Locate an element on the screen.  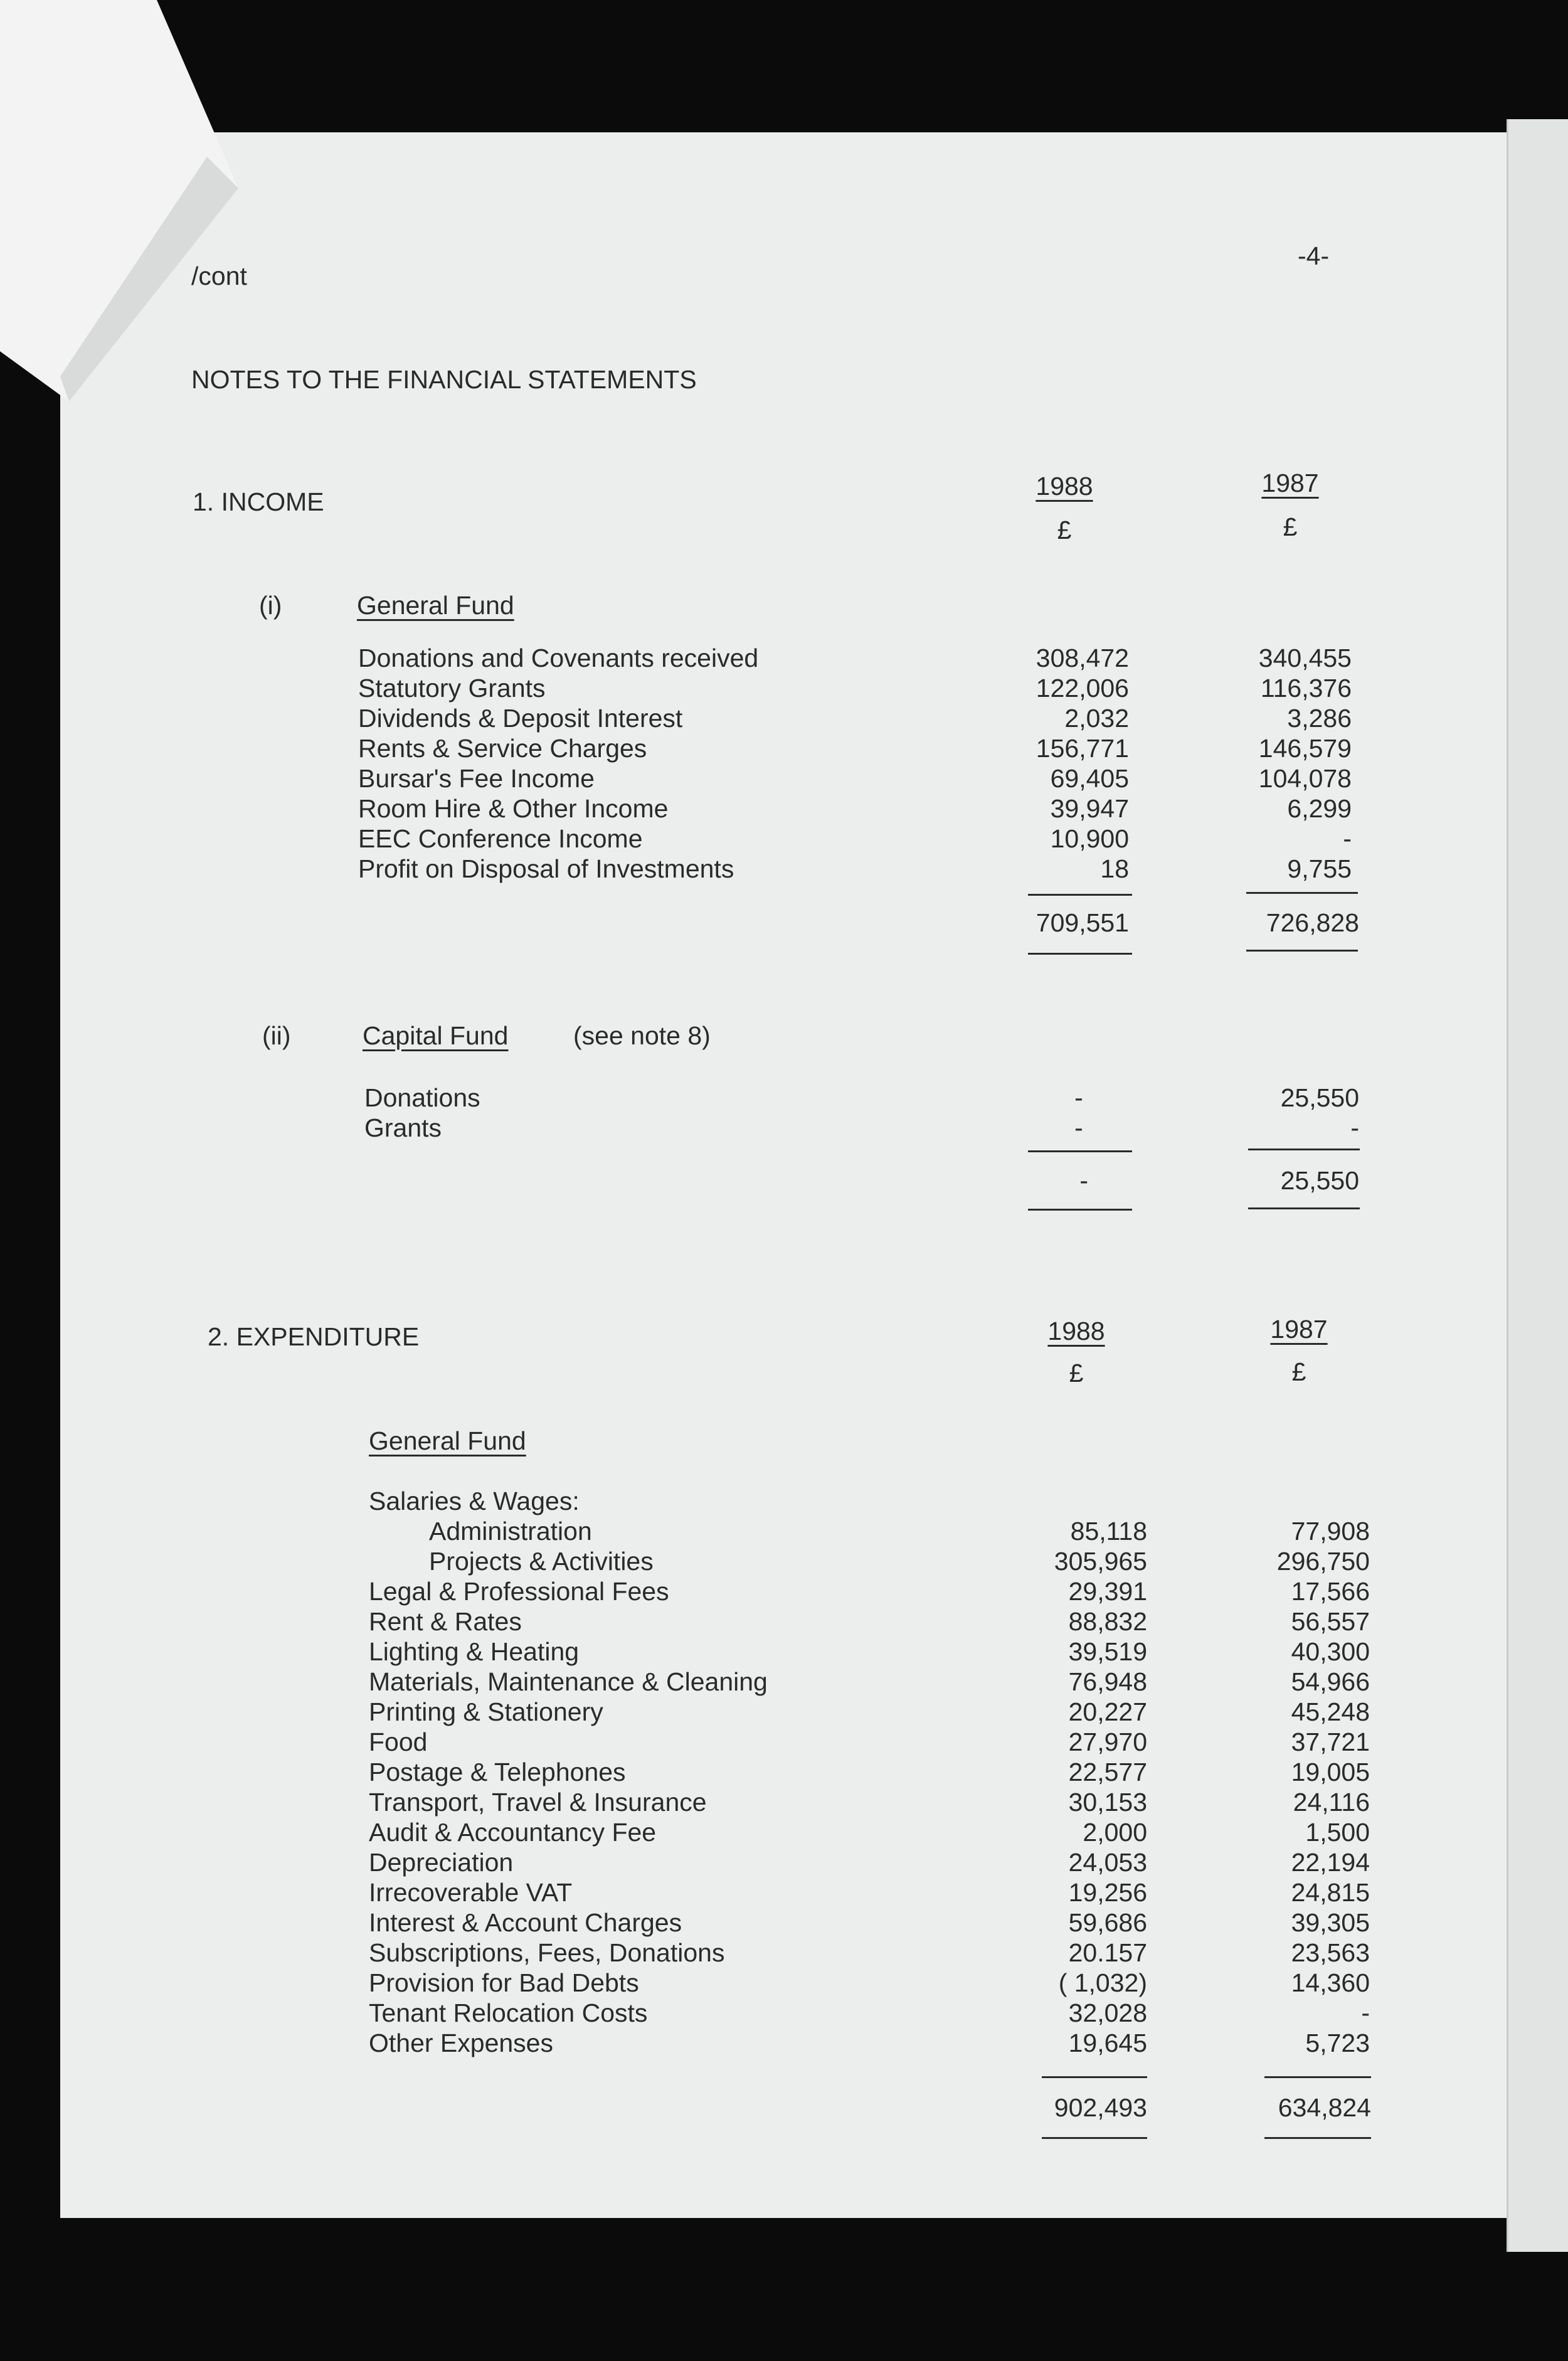
row-label: Projects & Activities is located at coordinates (541, 1562).